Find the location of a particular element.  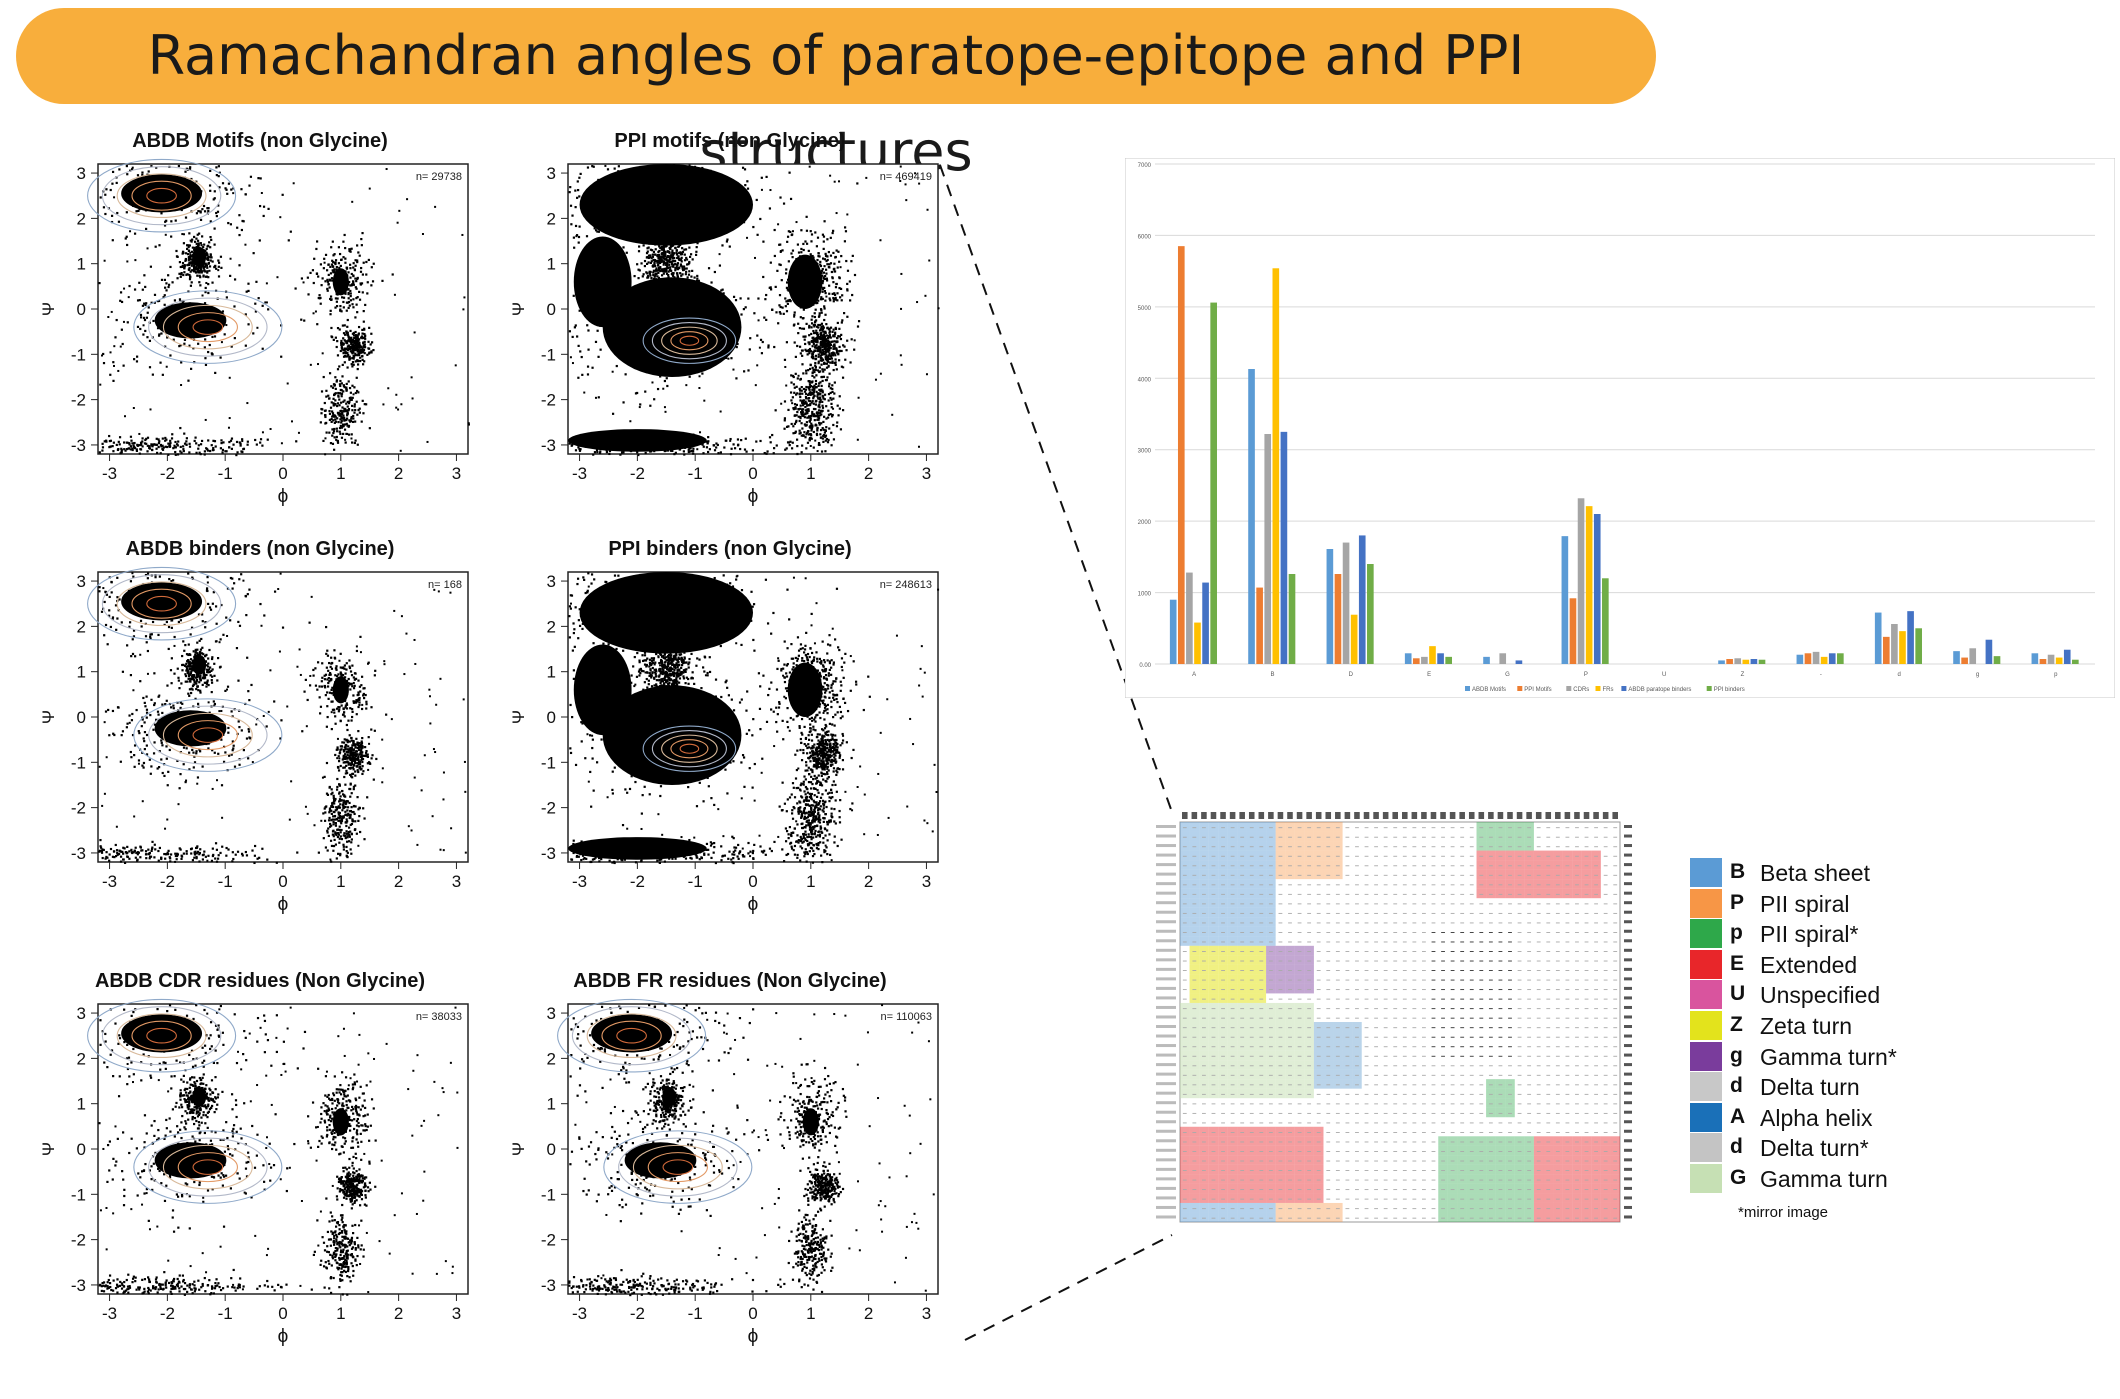

bar-category-11: p is located at coordinates (2055, 663).